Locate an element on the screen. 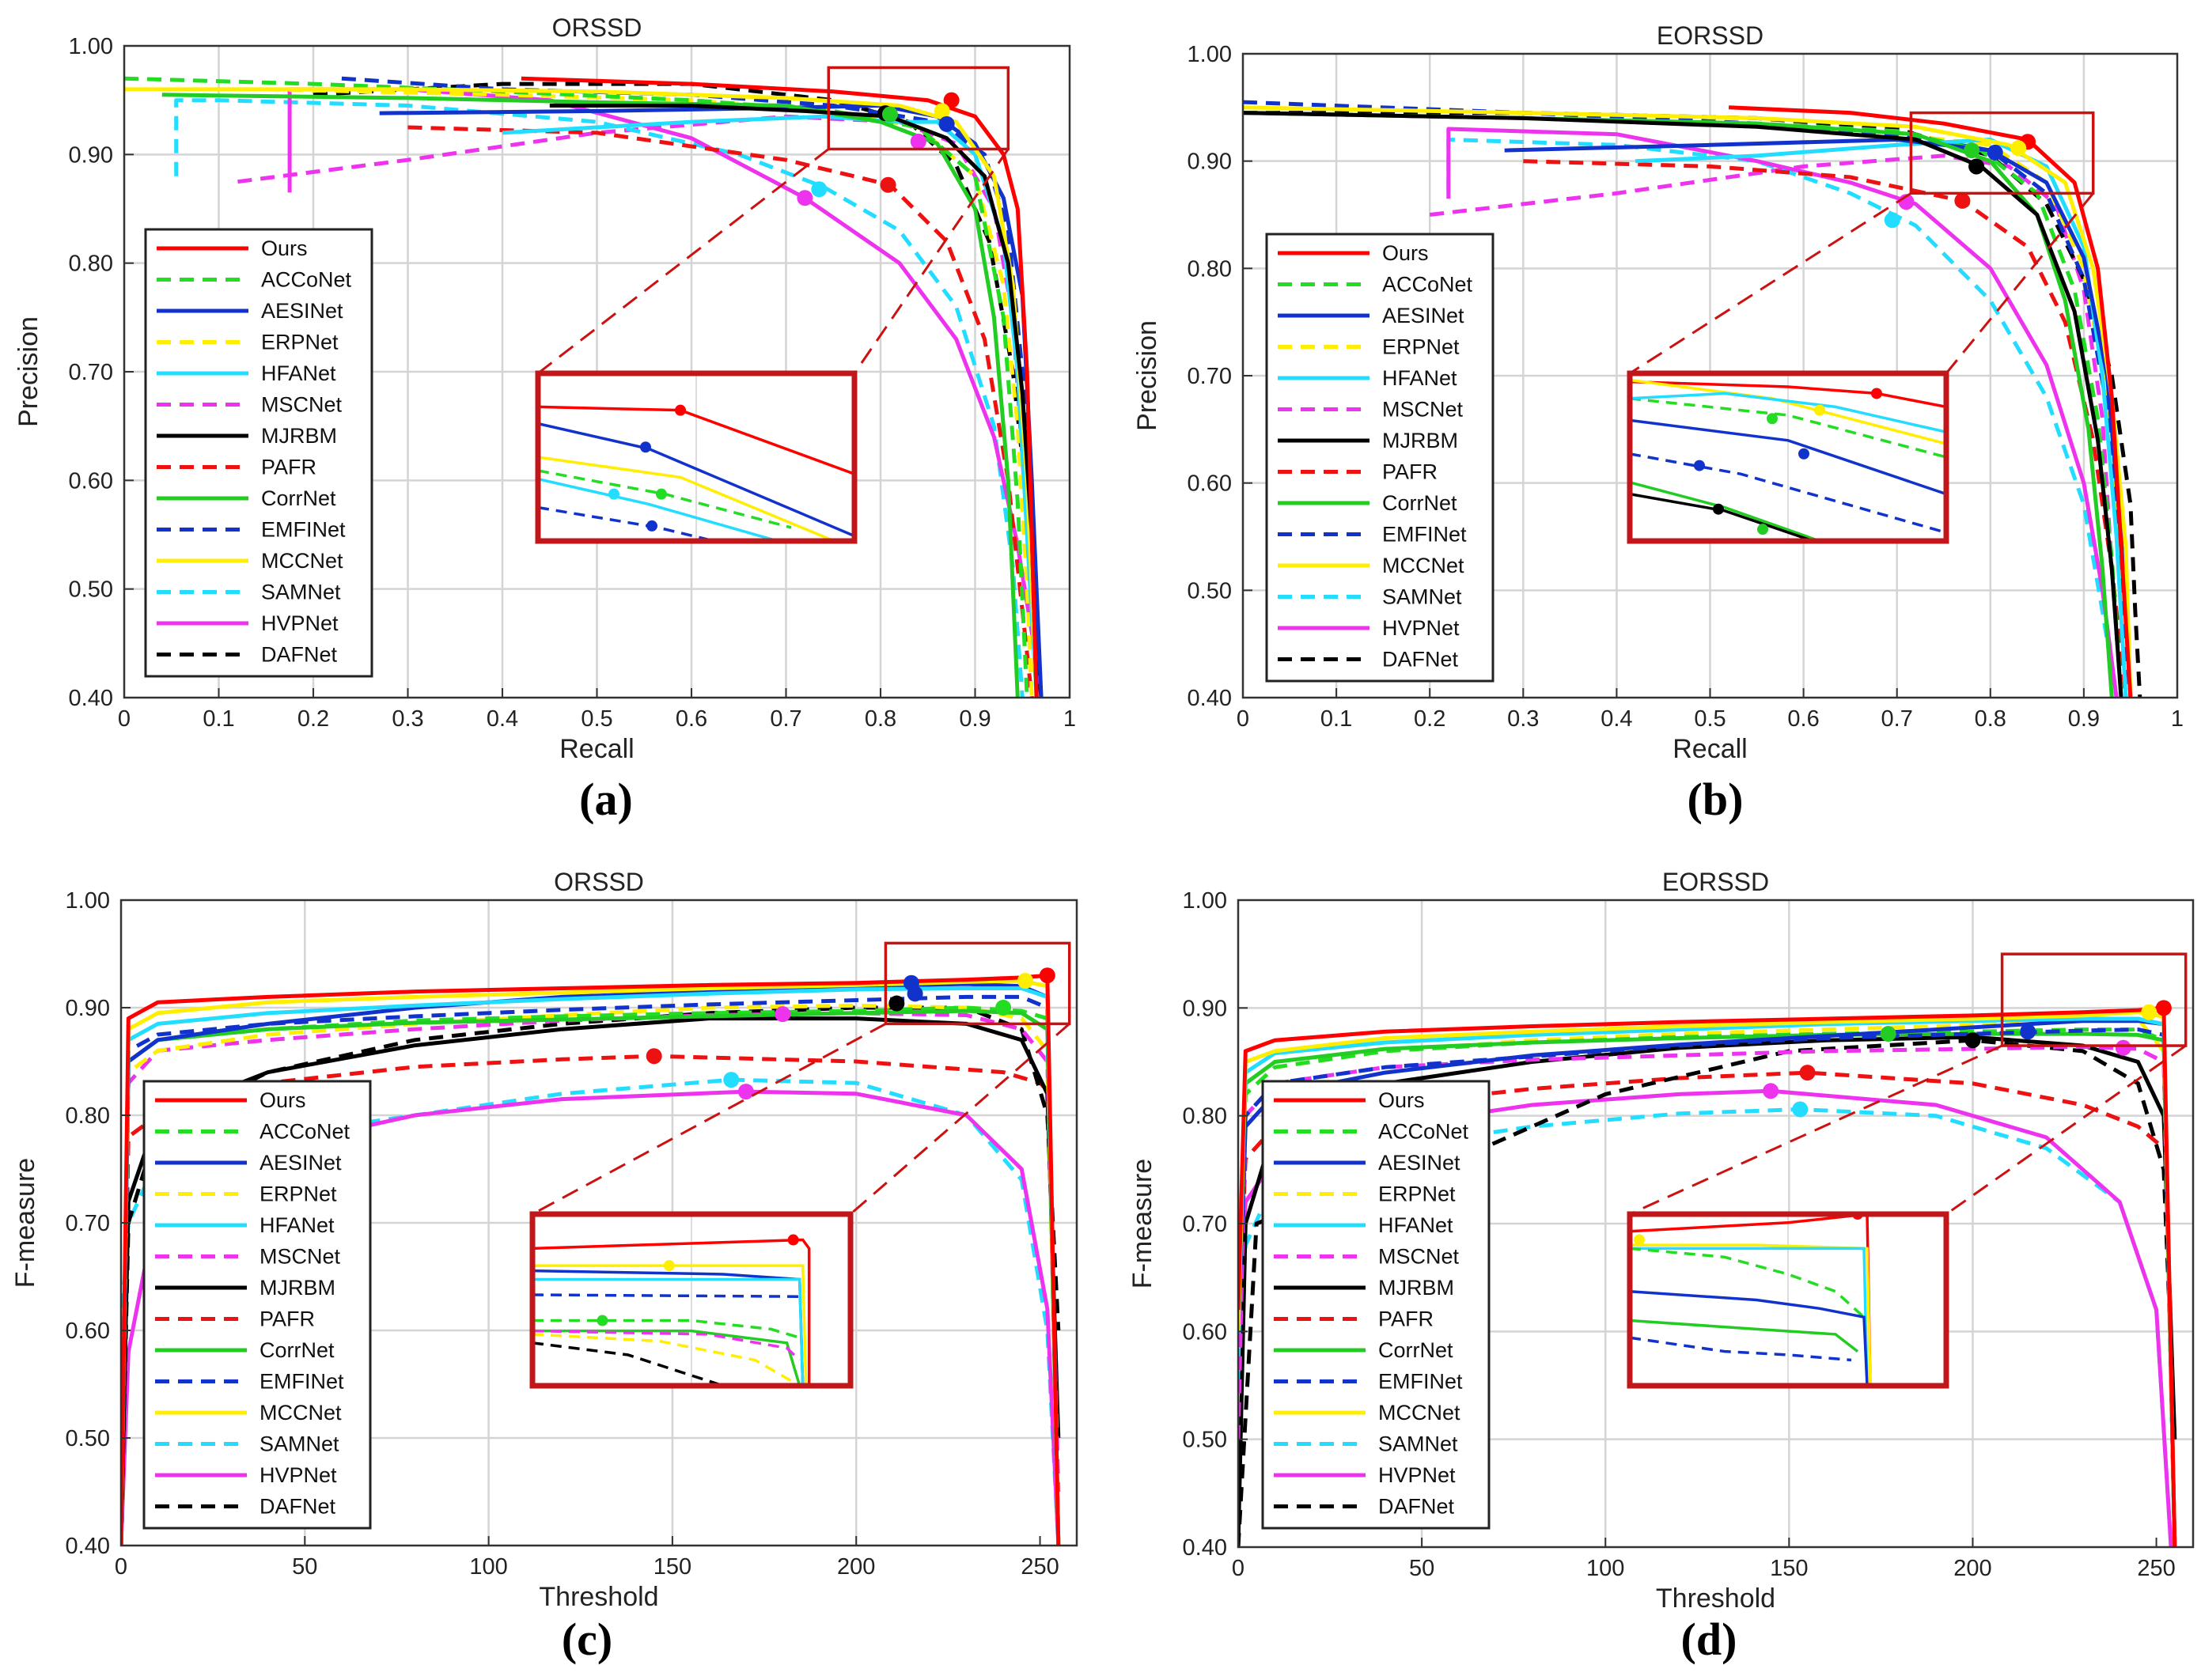  y-tick-label: 0.40 is located at coordinates (1205, 1548).